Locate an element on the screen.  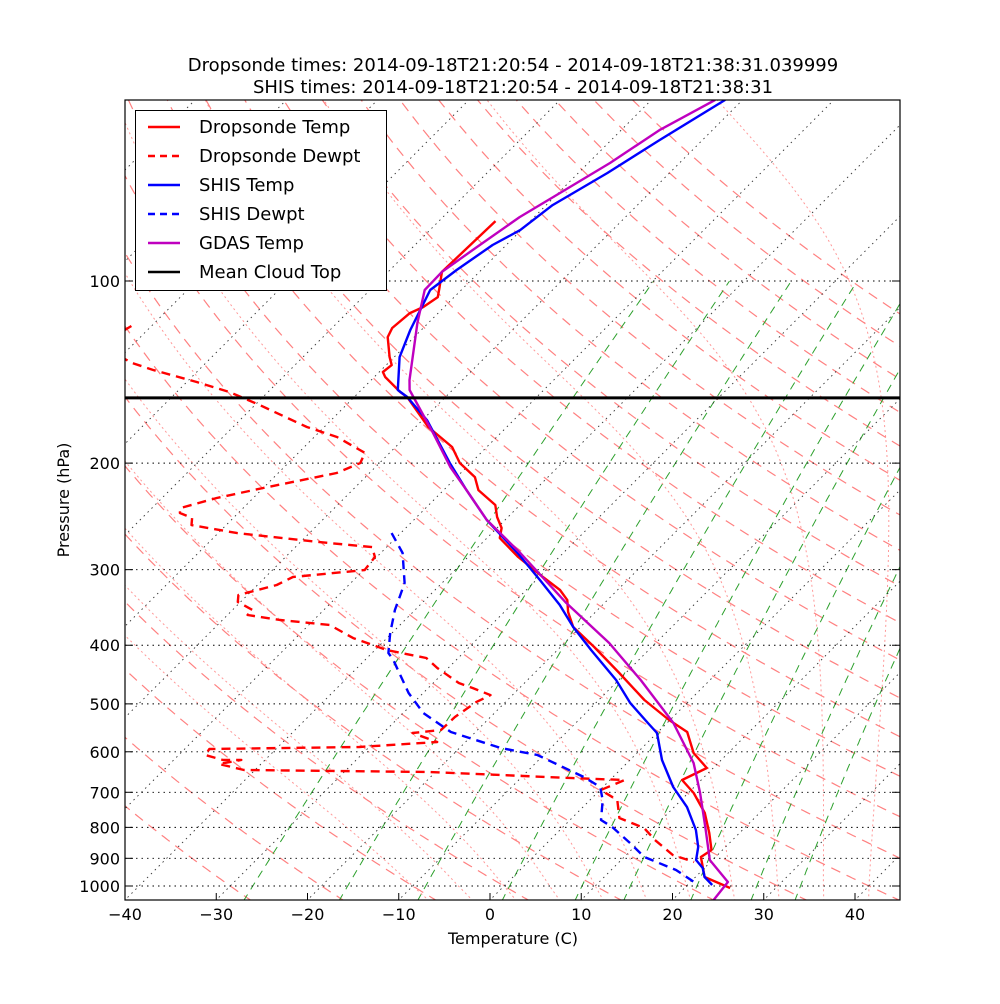
y-tick-label: 600 is located at coordinates (104, 752).